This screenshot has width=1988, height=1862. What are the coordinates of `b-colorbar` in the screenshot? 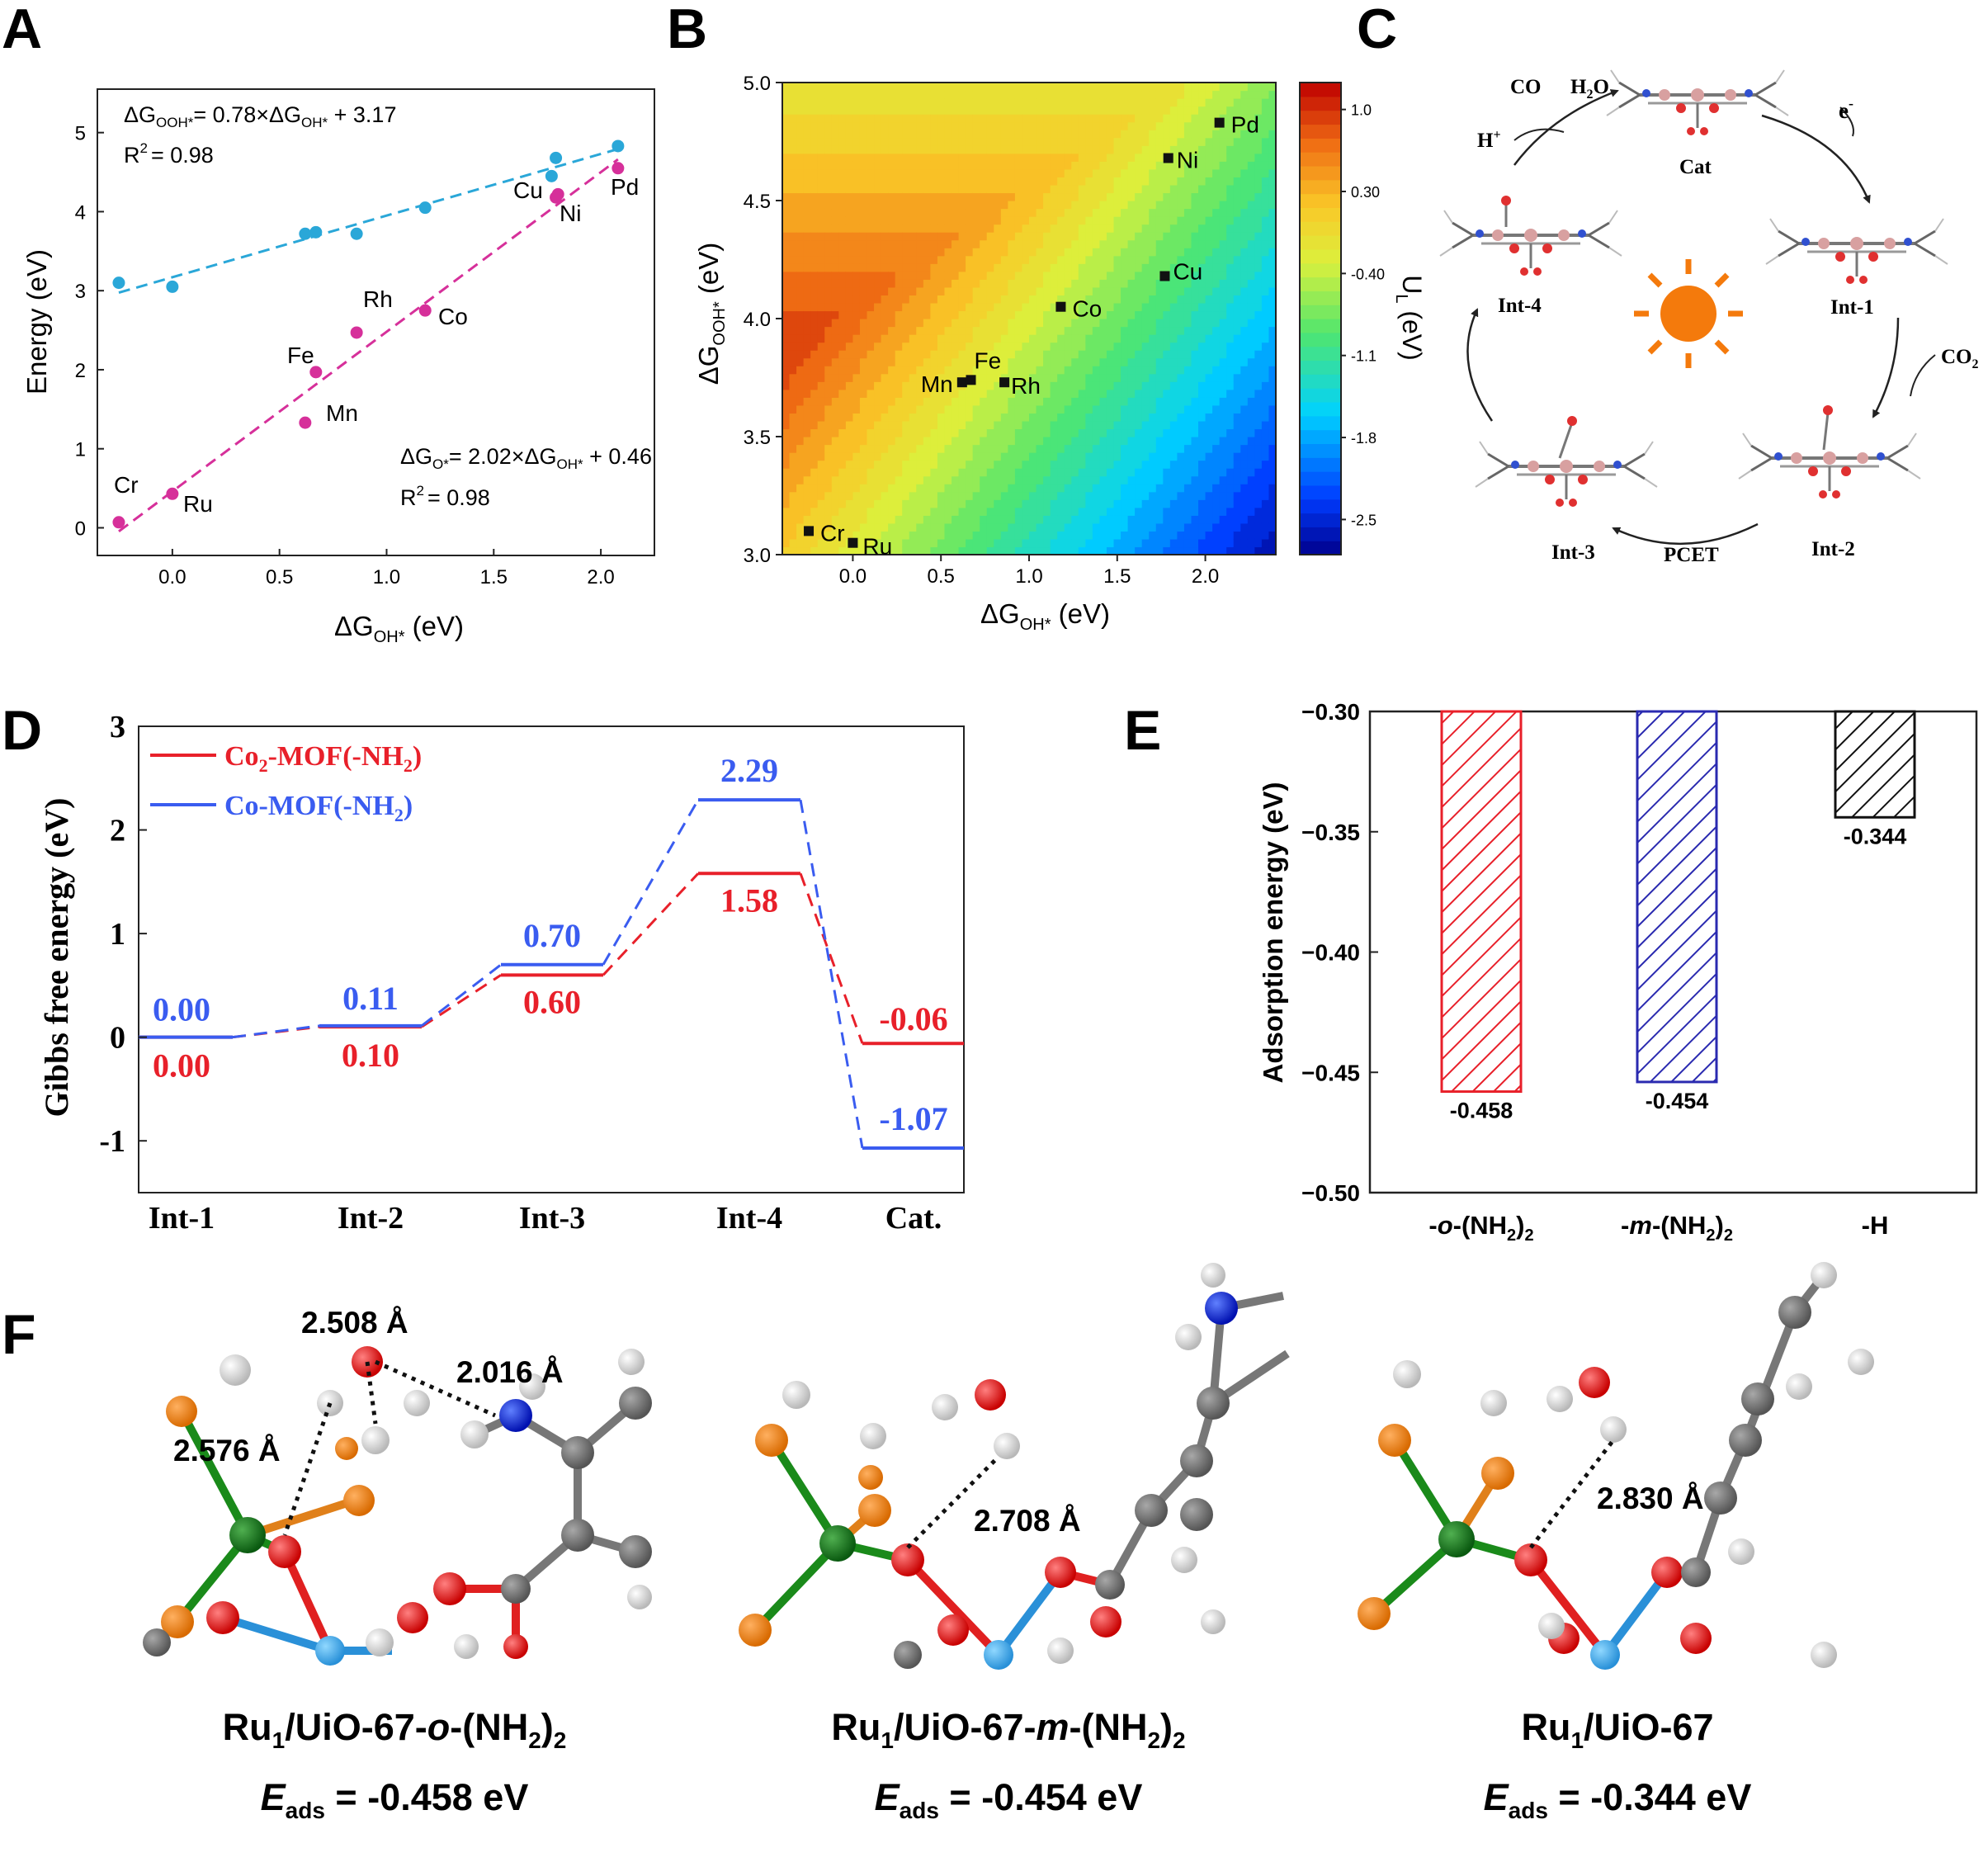 It's located at (1321, 318).